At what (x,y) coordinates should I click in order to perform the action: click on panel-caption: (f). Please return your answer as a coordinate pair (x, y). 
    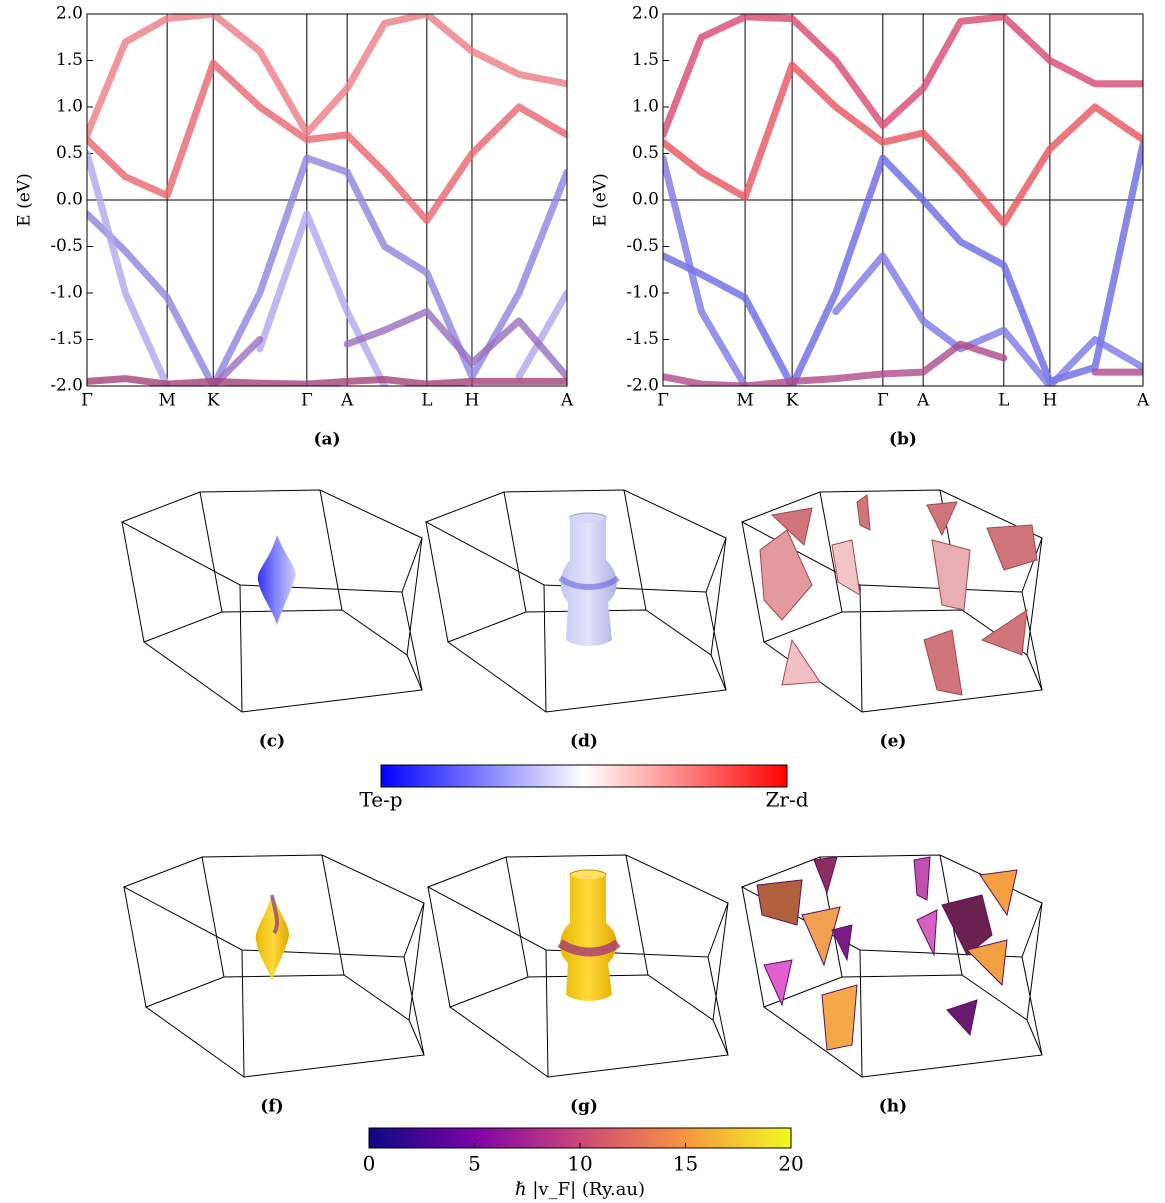
    Looking at the image, I should click on (271, 1107).